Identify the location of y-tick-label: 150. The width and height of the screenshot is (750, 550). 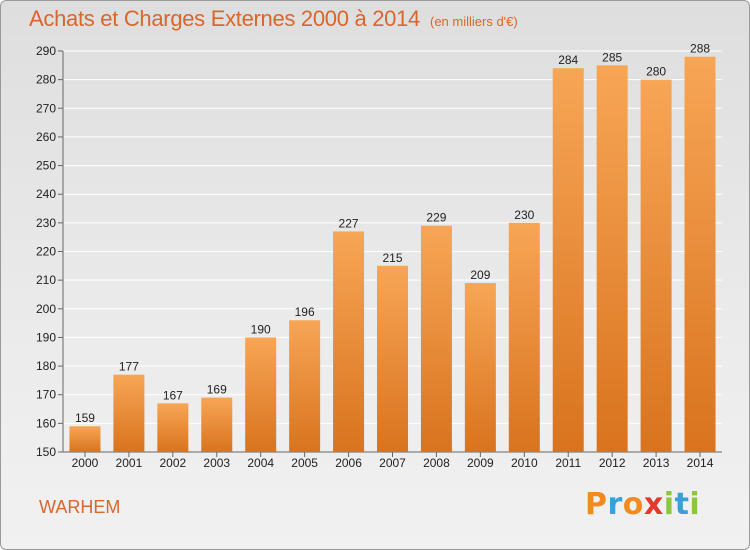
(46, 452).